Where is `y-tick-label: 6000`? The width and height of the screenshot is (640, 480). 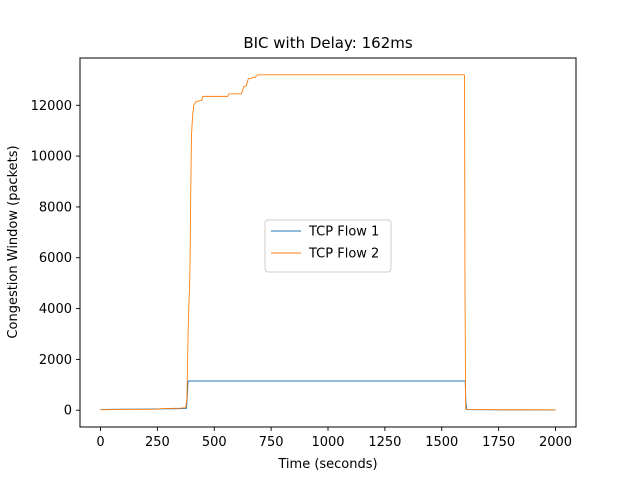
y-tick-label: 6000 is located at coordinates (55, 258).